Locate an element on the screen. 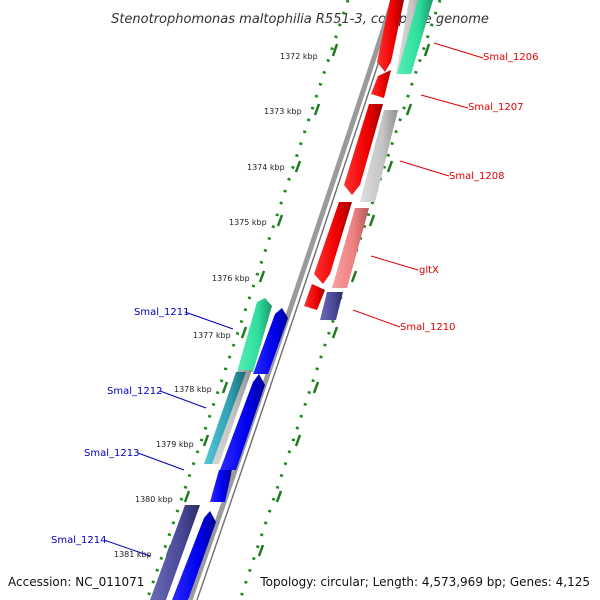  gene-label-smal-1214: Smal_1214 is located at coordinates (78, 540).